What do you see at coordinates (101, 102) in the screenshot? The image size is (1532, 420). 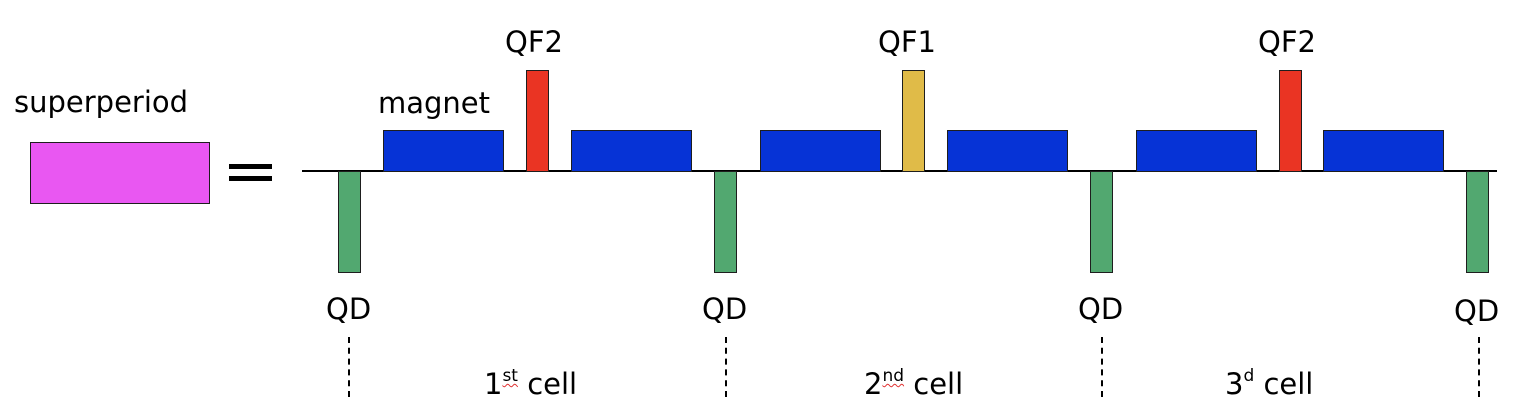 I see `superperiod-label: superperiod` at bounding box center [101, 102].